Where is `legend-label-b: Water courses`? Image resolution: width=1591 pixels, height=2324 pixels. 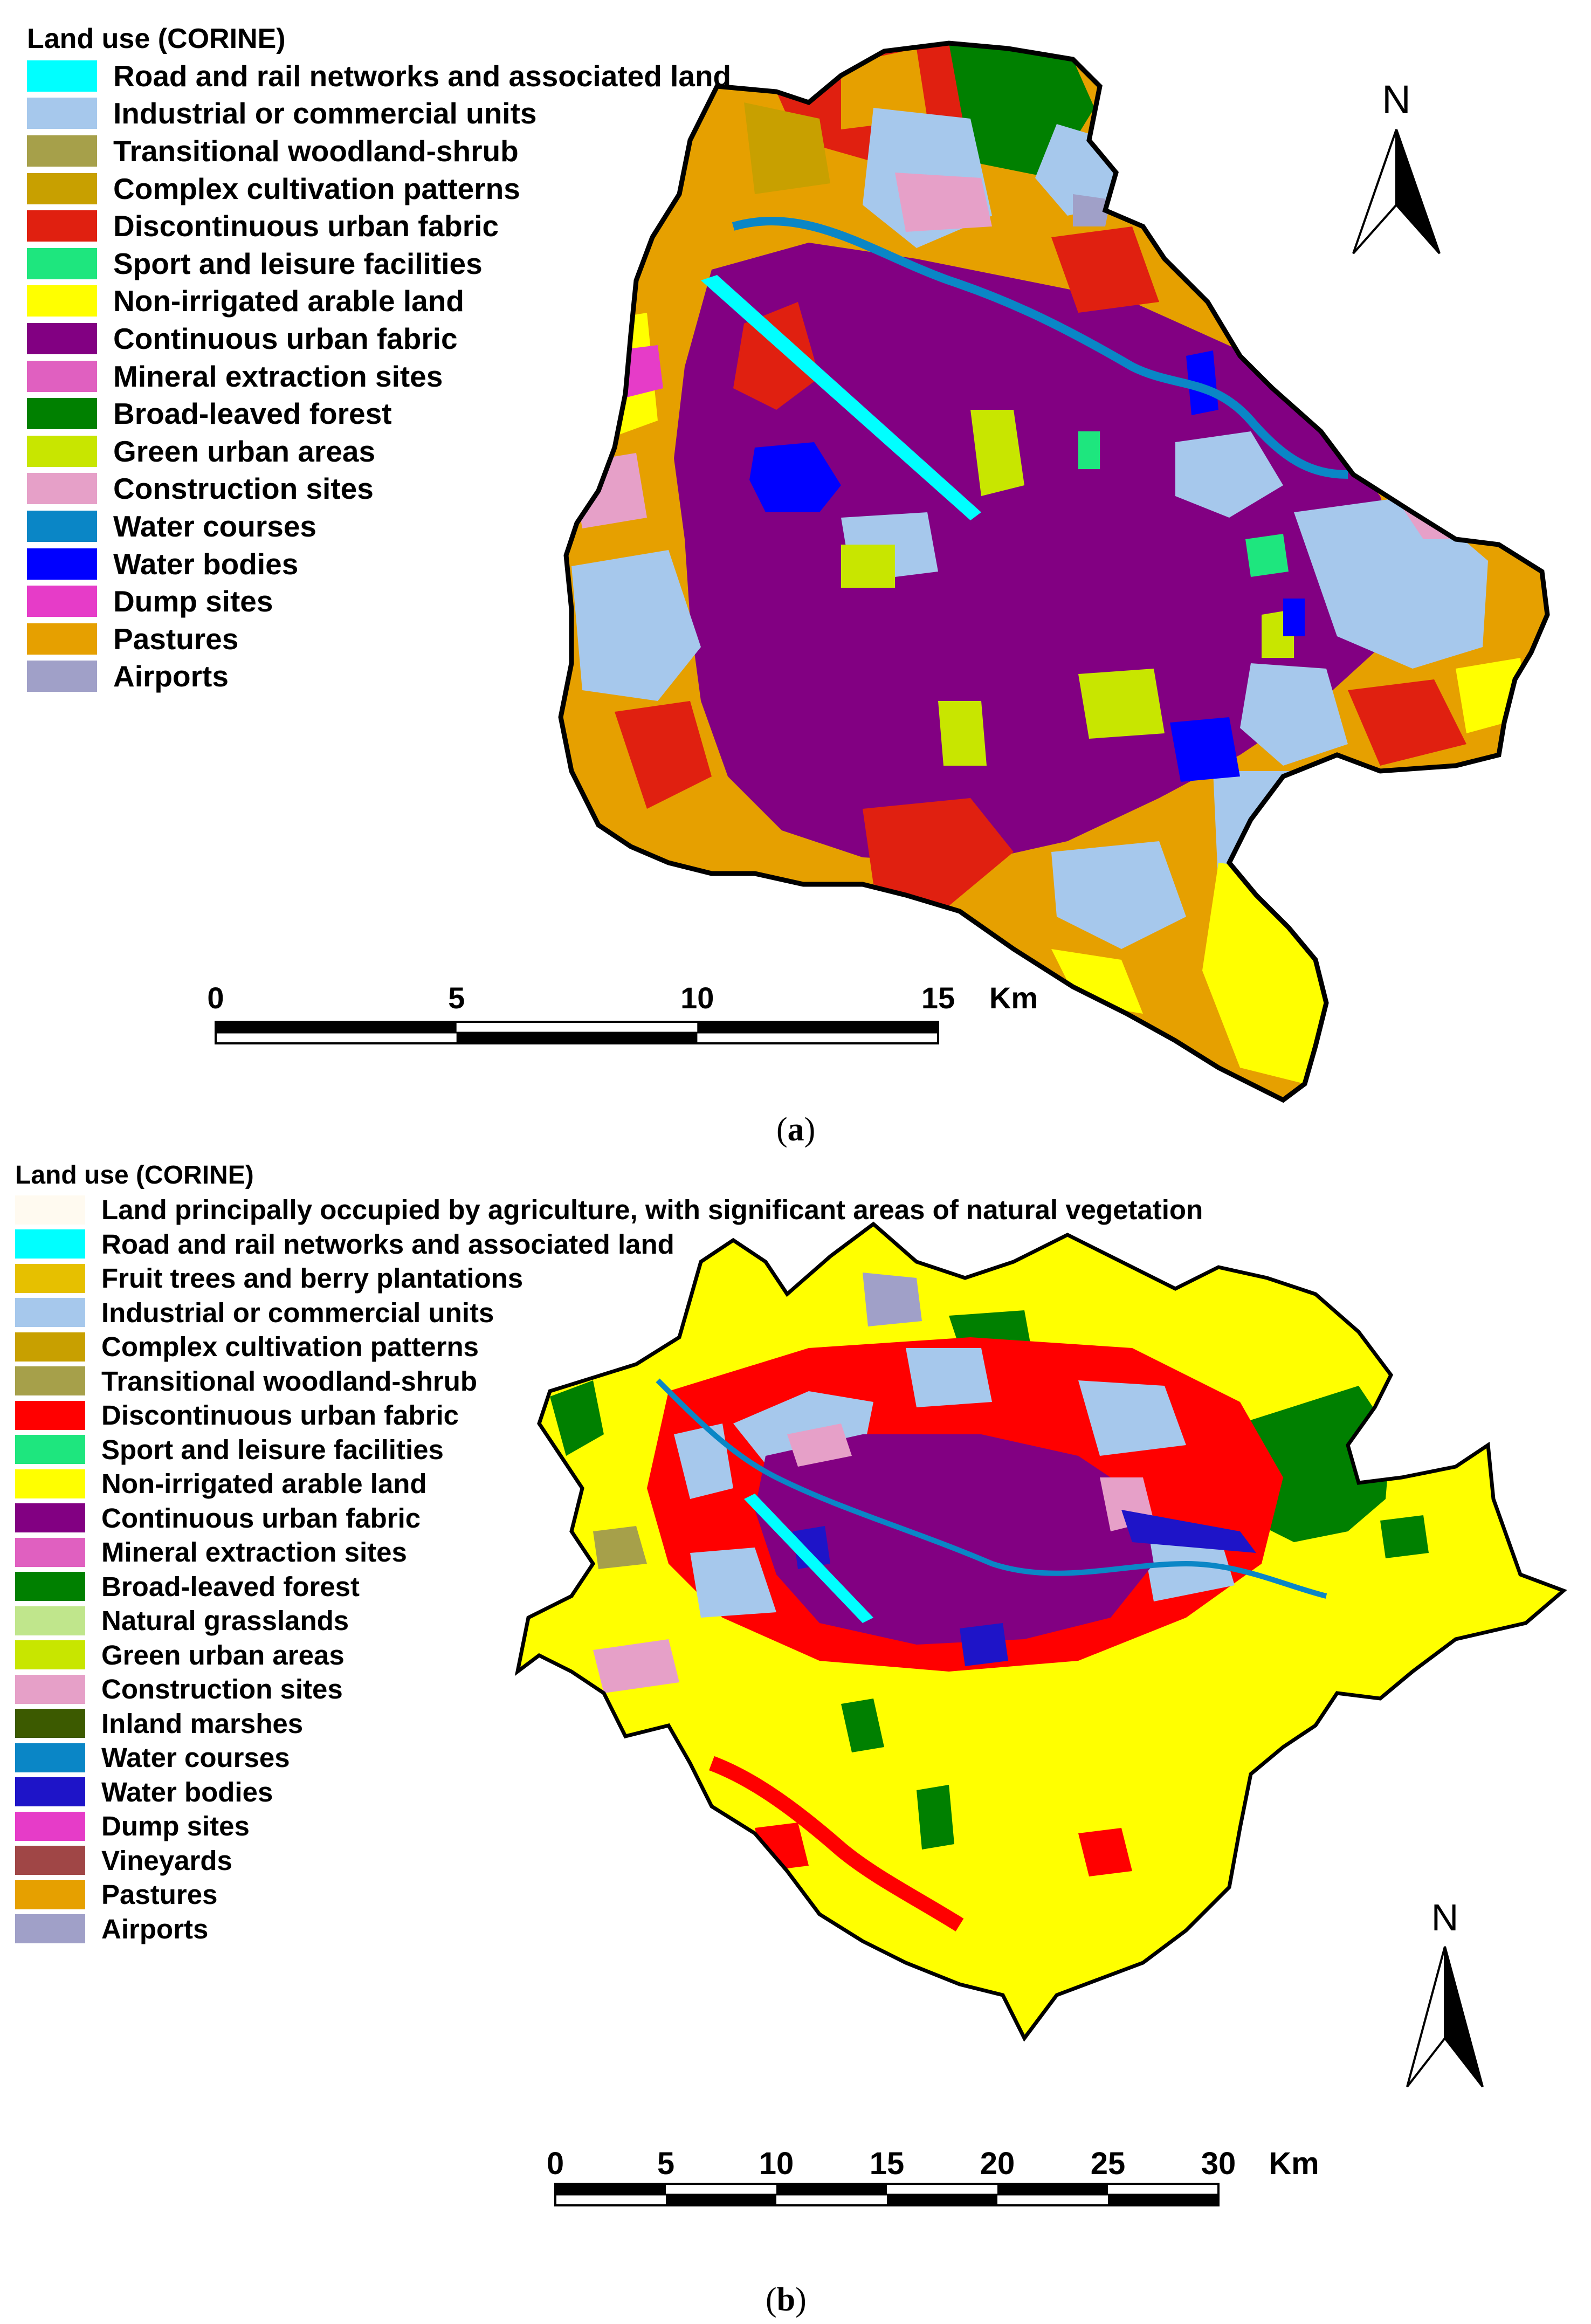
legend-label-b: Water courses is located at coordinates (195, 1757).